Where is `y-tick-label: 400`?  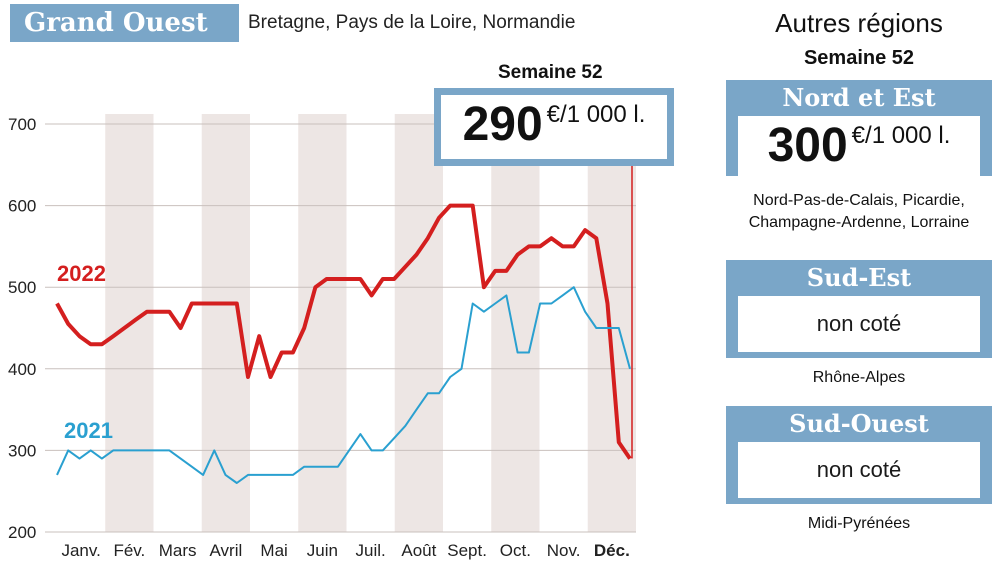 y-tick-label: 400 is located at coordinates (22, 369).